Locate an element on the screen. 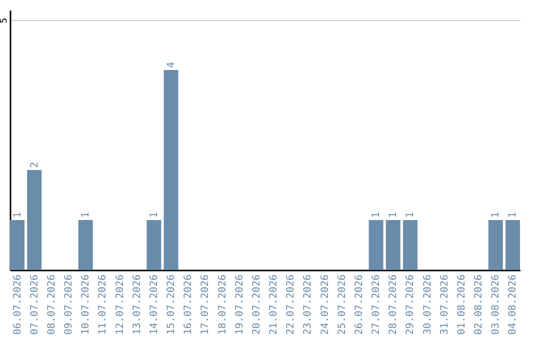 The image size is (540, 340). x-tick-label: 16.07.2026 is located at coordinates (188, 304).